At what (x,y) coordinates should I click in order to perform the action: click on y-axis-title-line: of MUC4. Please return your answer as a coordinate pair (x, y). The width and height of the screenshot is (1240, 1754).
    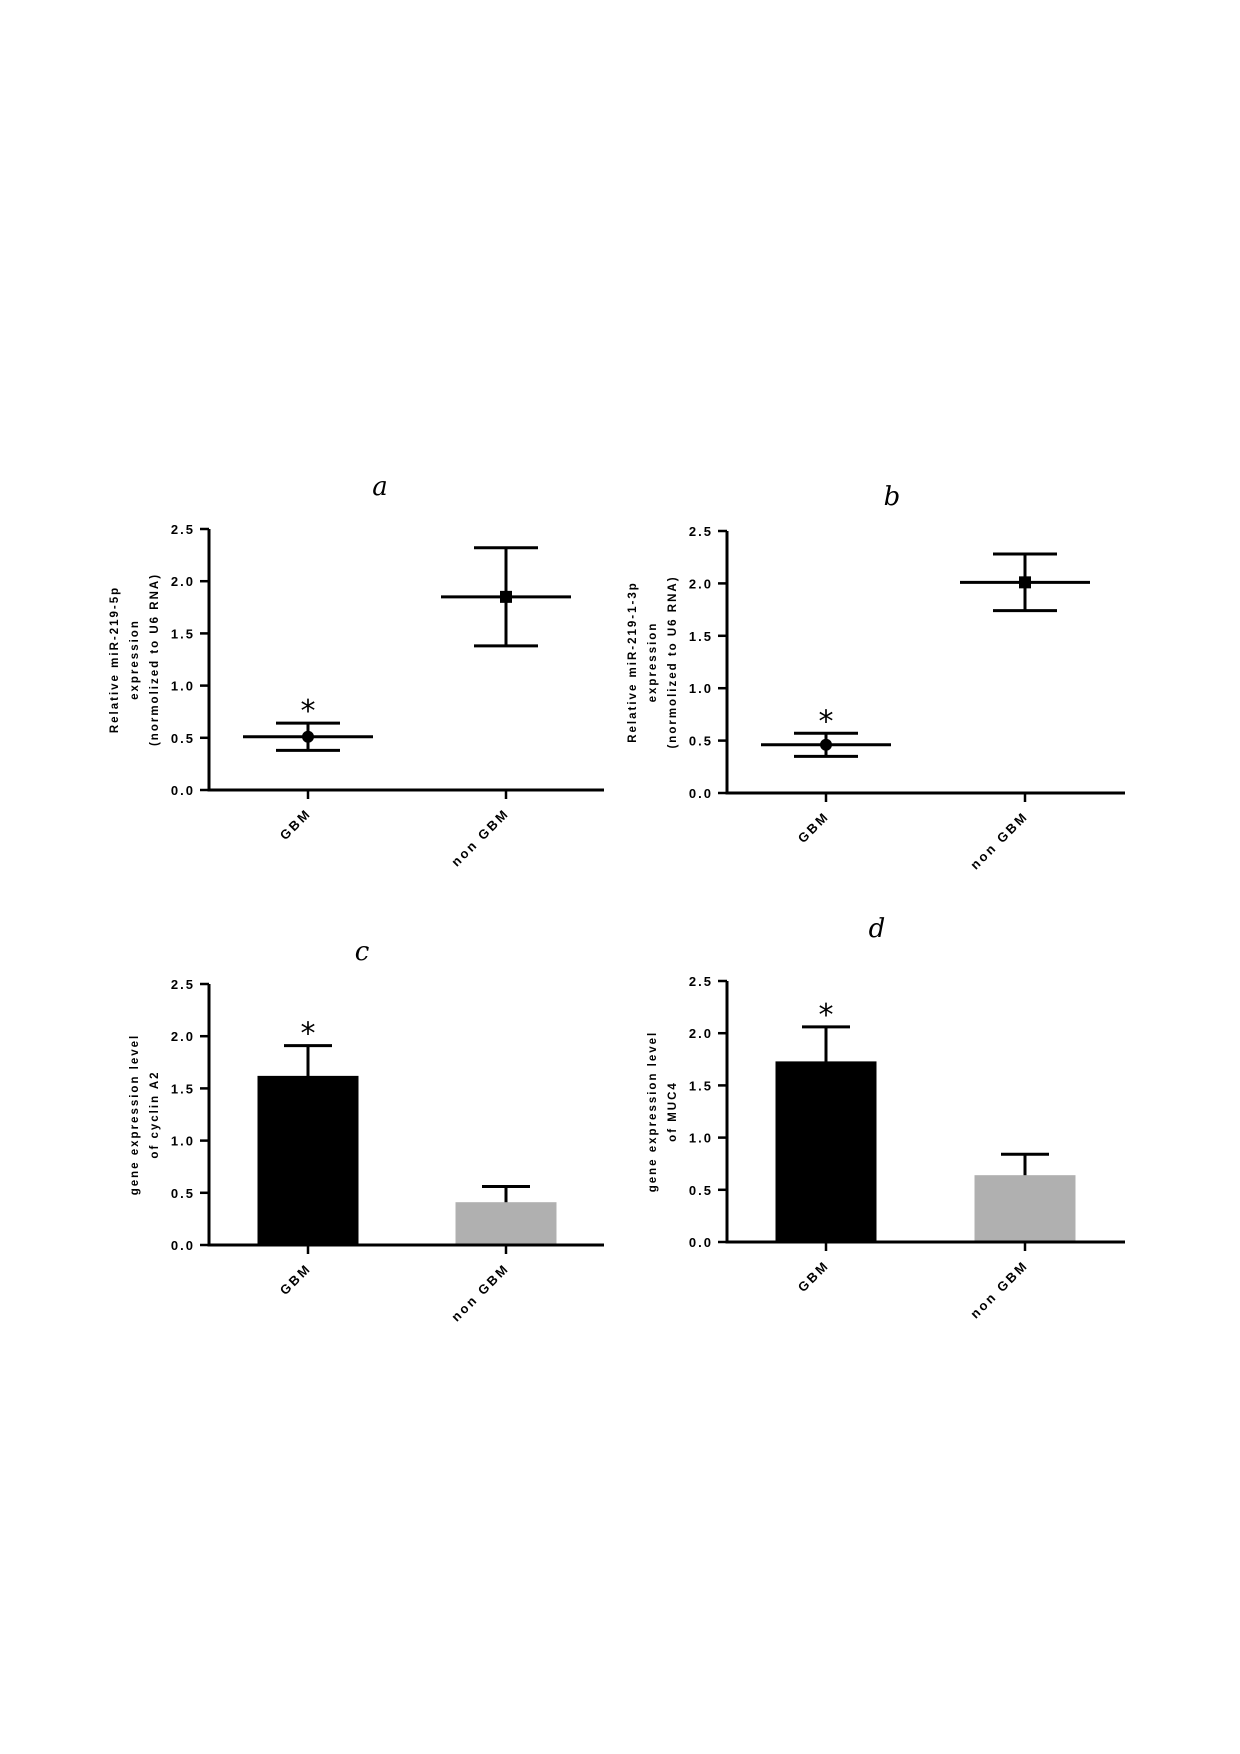
    Looking at the image, I should click on (673, 1111).